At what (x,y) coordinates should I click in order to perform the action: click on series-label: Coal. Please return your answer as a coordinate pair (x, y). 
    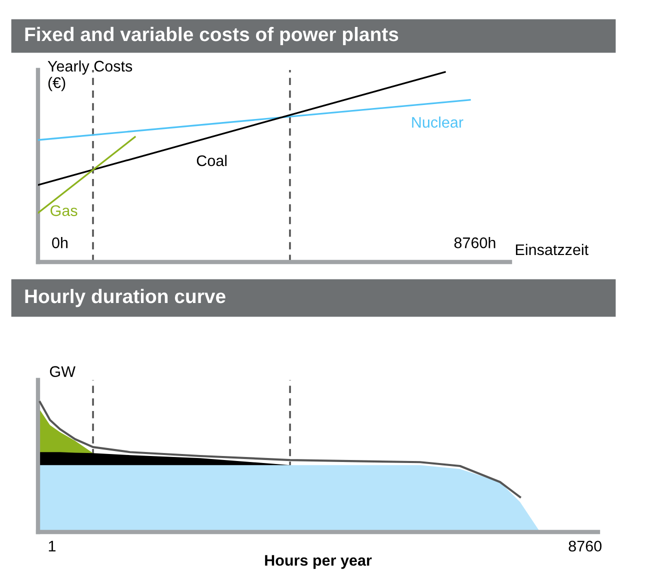
    Looking at the image, I should click on (211, 160).